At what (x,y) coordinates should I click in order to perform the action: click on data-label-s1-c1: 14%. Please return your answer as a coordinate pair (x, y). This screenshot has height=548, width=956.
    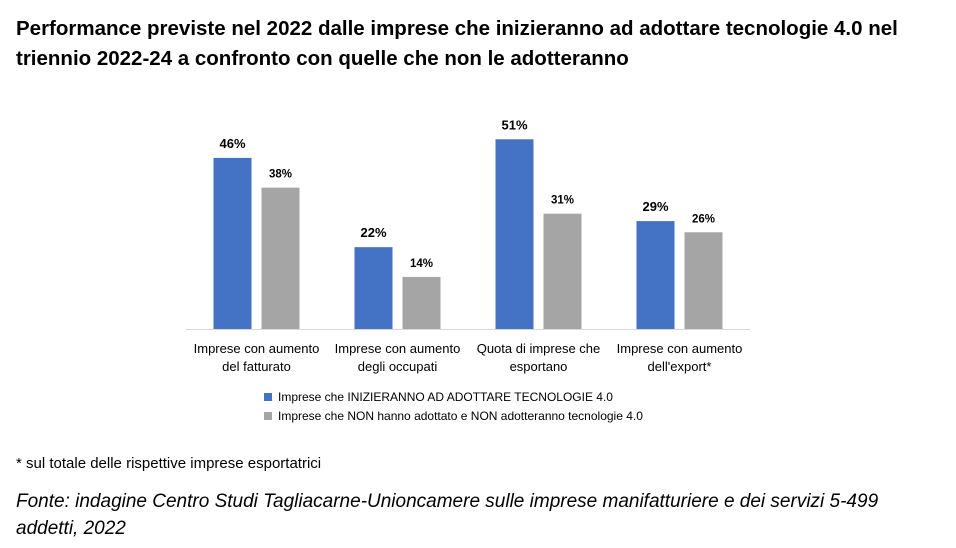
    Looking at the image, I should click on (421, 264).